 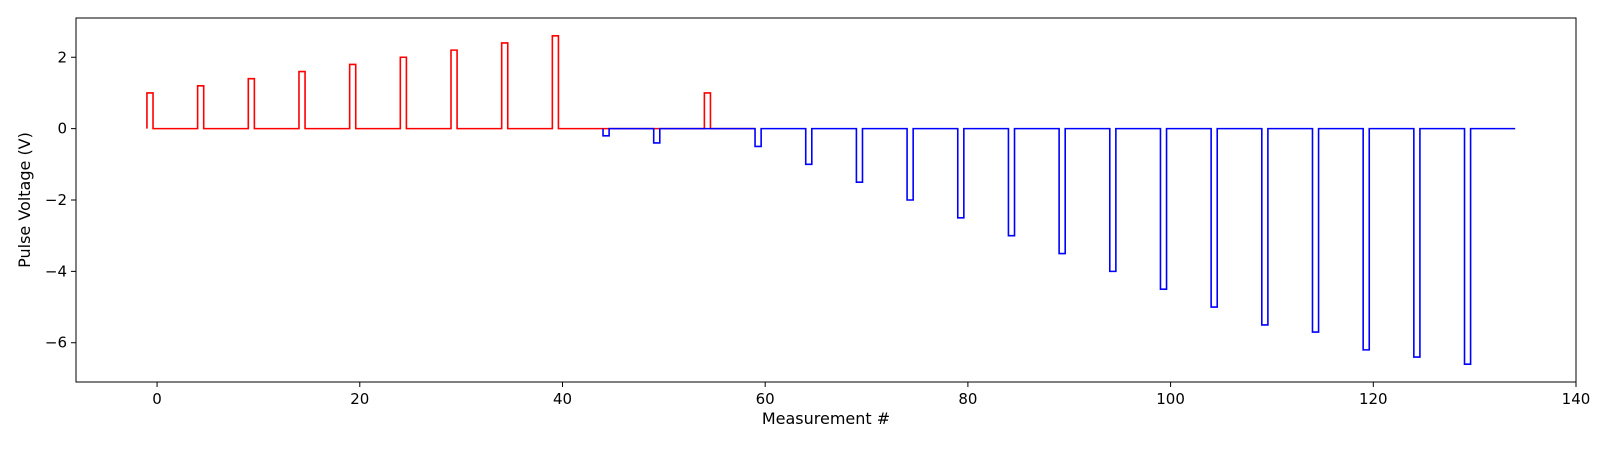 I want to click on x-tick-label: 100, so click(x=1170, y=399).